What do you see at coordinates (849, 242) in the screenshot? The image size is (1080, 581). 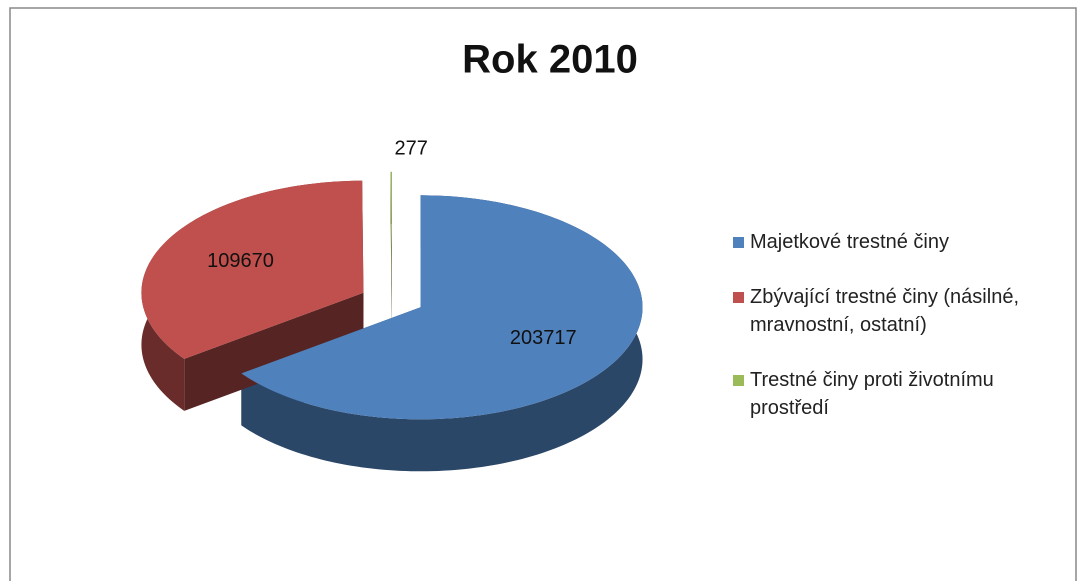 I see `legend-label: Majetkové trestné činy` at bounding box center [849, 242].